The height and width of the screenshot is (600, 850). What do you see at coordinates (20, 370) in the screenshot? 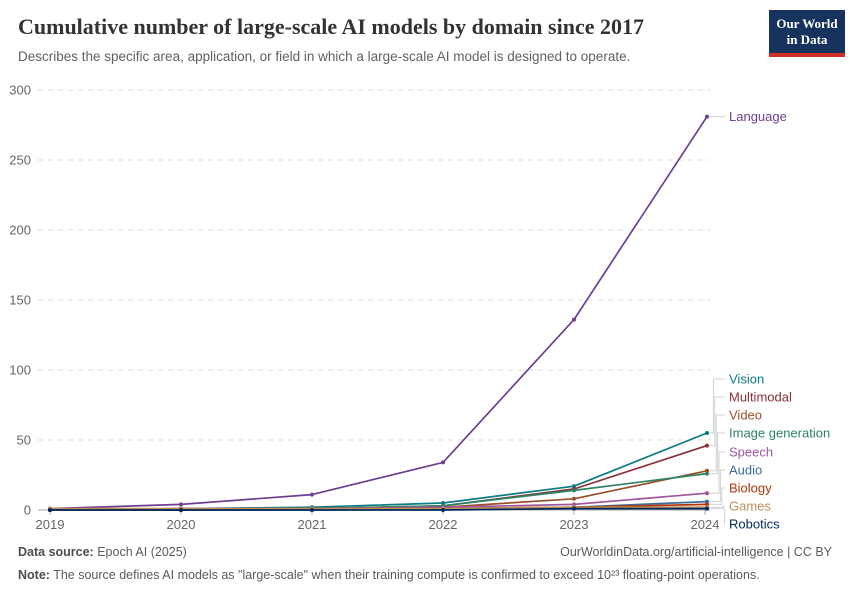
I see `y-tick-label-100: 100` at bounding box center [20, 370].